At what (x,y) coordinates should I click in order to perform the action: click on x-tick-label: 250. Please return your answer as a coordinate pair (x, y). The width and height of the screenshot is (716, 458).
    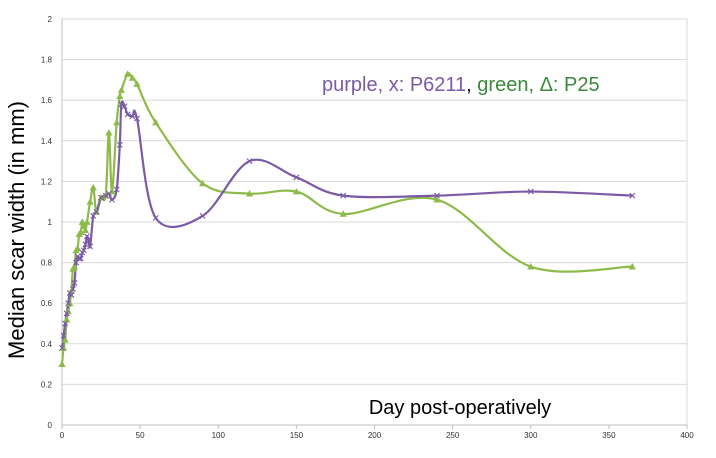
    Looking at the image, I should click on (453, 435).